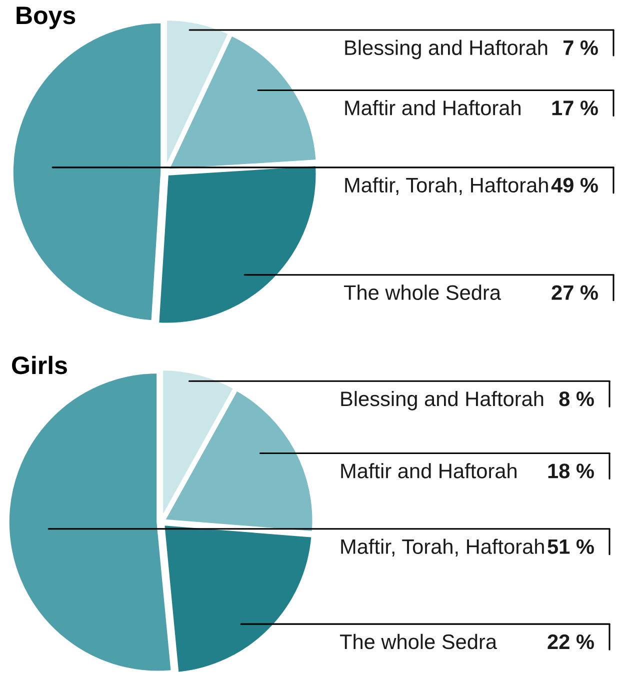 Image resolution: width=632 pixels, height=689 pixels. Describe the element at coordinates (574, 185) in the screenshot. I see `data-label: 49 %` at that location.